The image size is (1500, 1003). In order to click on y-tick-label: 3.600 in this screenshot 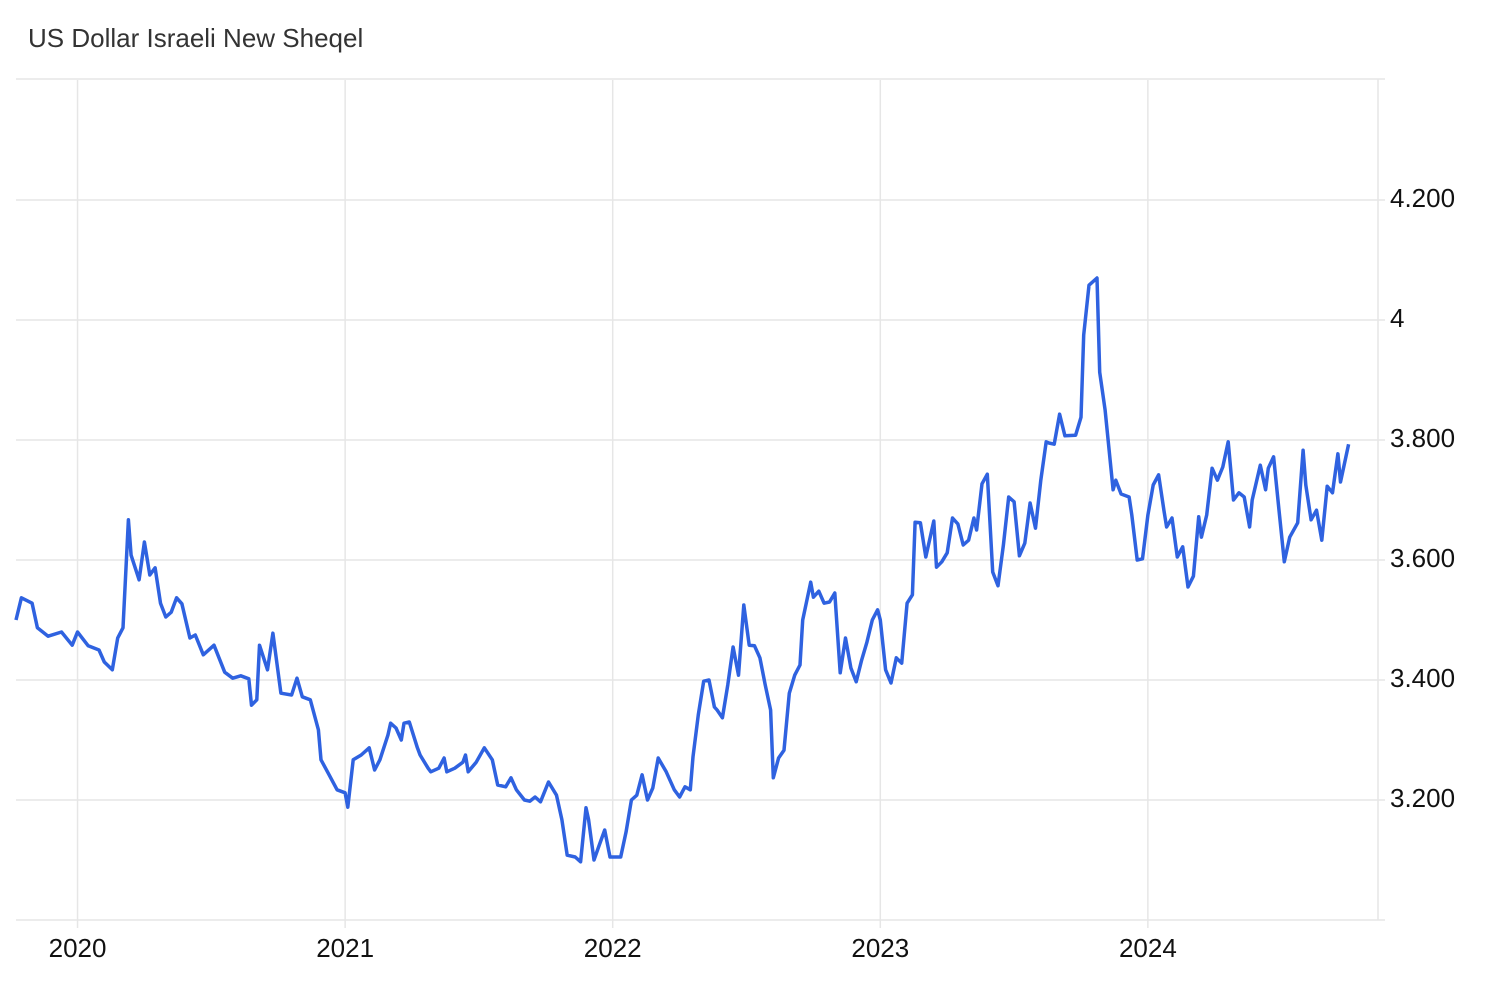, I will do `click(1422, 558)`.